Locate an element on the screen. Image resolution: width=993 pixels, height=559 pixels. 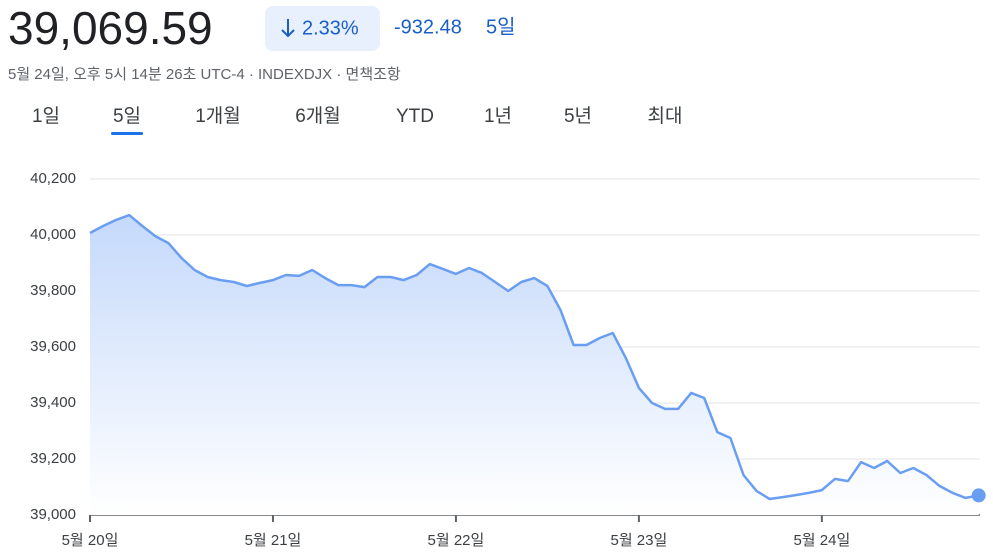
tab: 6개월 is located at coordinates (318, 116).